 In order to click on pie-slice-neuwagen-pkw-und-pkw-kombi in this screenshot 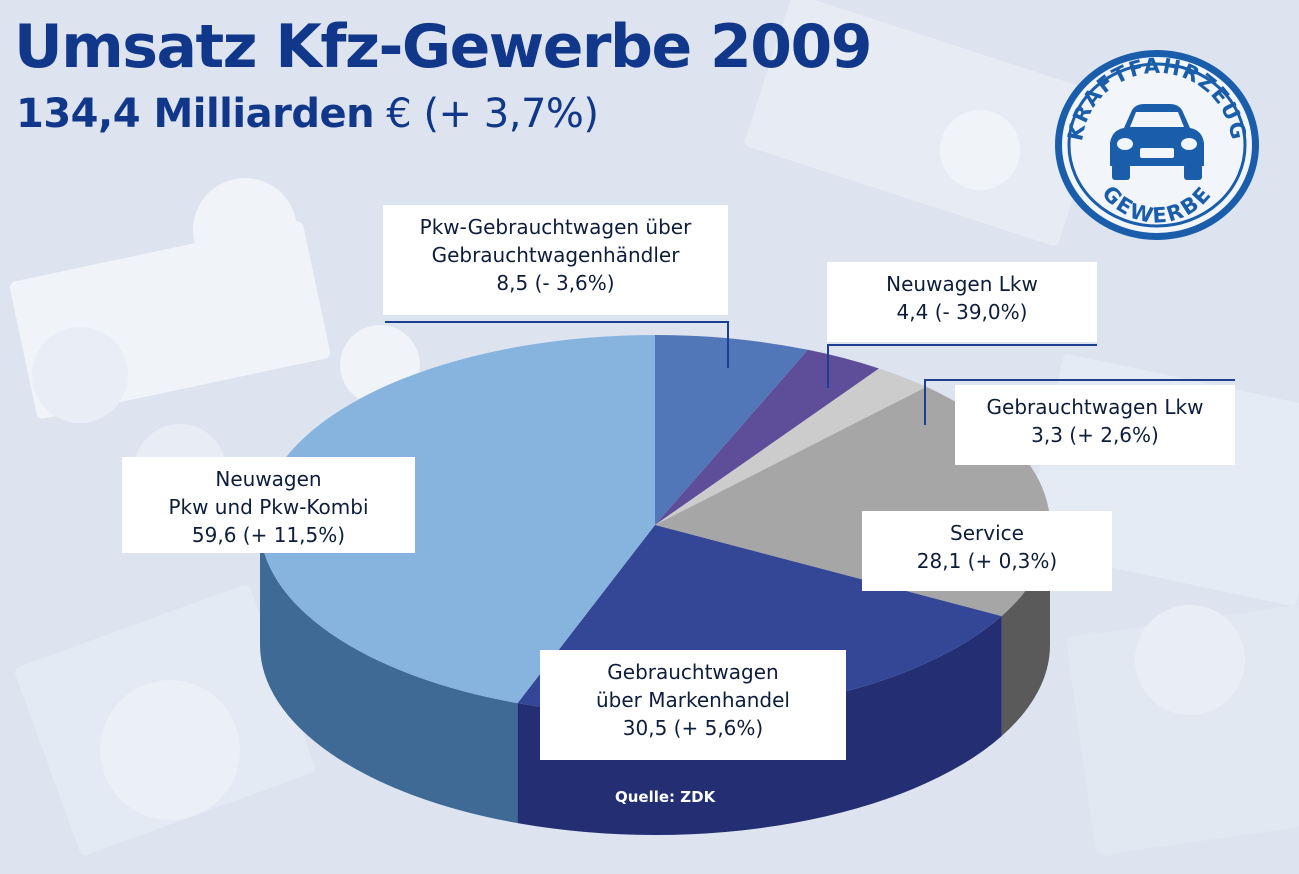, I will do `click(457, 519)`.